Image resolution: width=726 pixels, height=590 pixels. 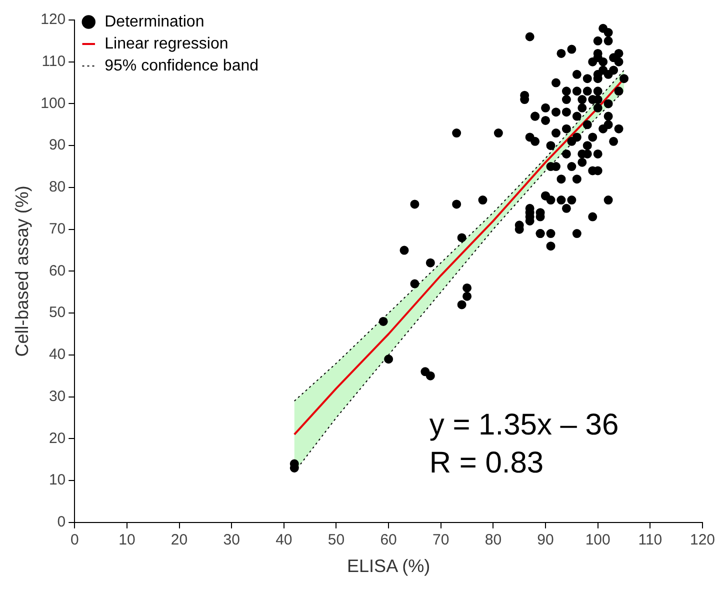 What do you see at coordinates (388, 566) in the screenshot?
I see `x-axis-title: ELISA (%)` at bounding box center [388, 566].